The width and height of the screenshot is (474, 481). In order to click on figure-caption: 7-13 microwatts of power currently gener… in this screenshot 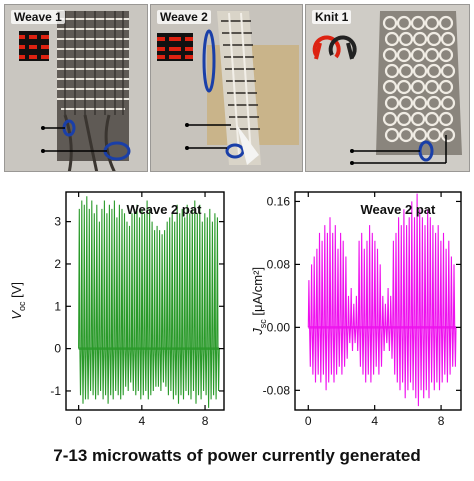, I will do `click(237, 455)`.